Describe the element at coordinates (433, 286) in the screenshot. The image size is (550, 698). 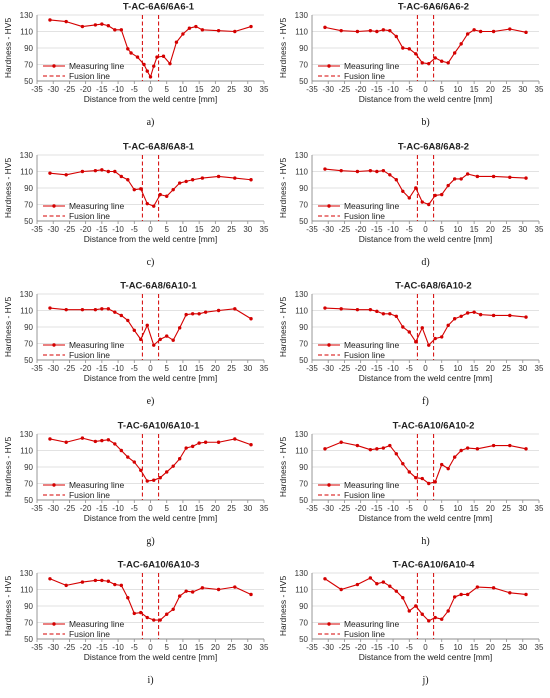
I see `chart-title: T-AC-6A8/6A10-2` at that location.